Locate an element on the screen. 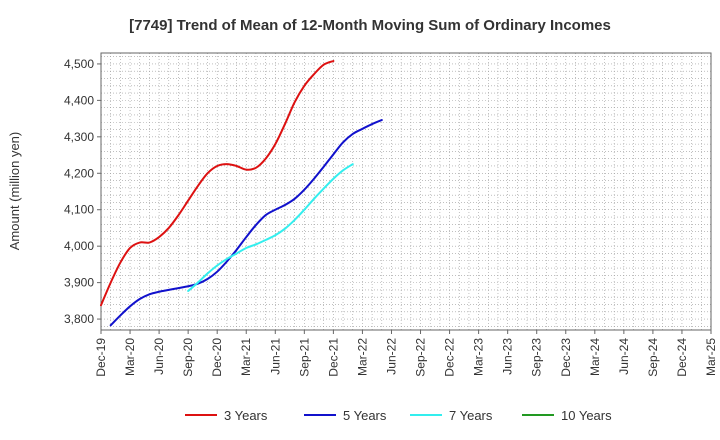 This screenshot has height=440, width=720. y-tick: 4,000 is located at coordinates (82, 246).